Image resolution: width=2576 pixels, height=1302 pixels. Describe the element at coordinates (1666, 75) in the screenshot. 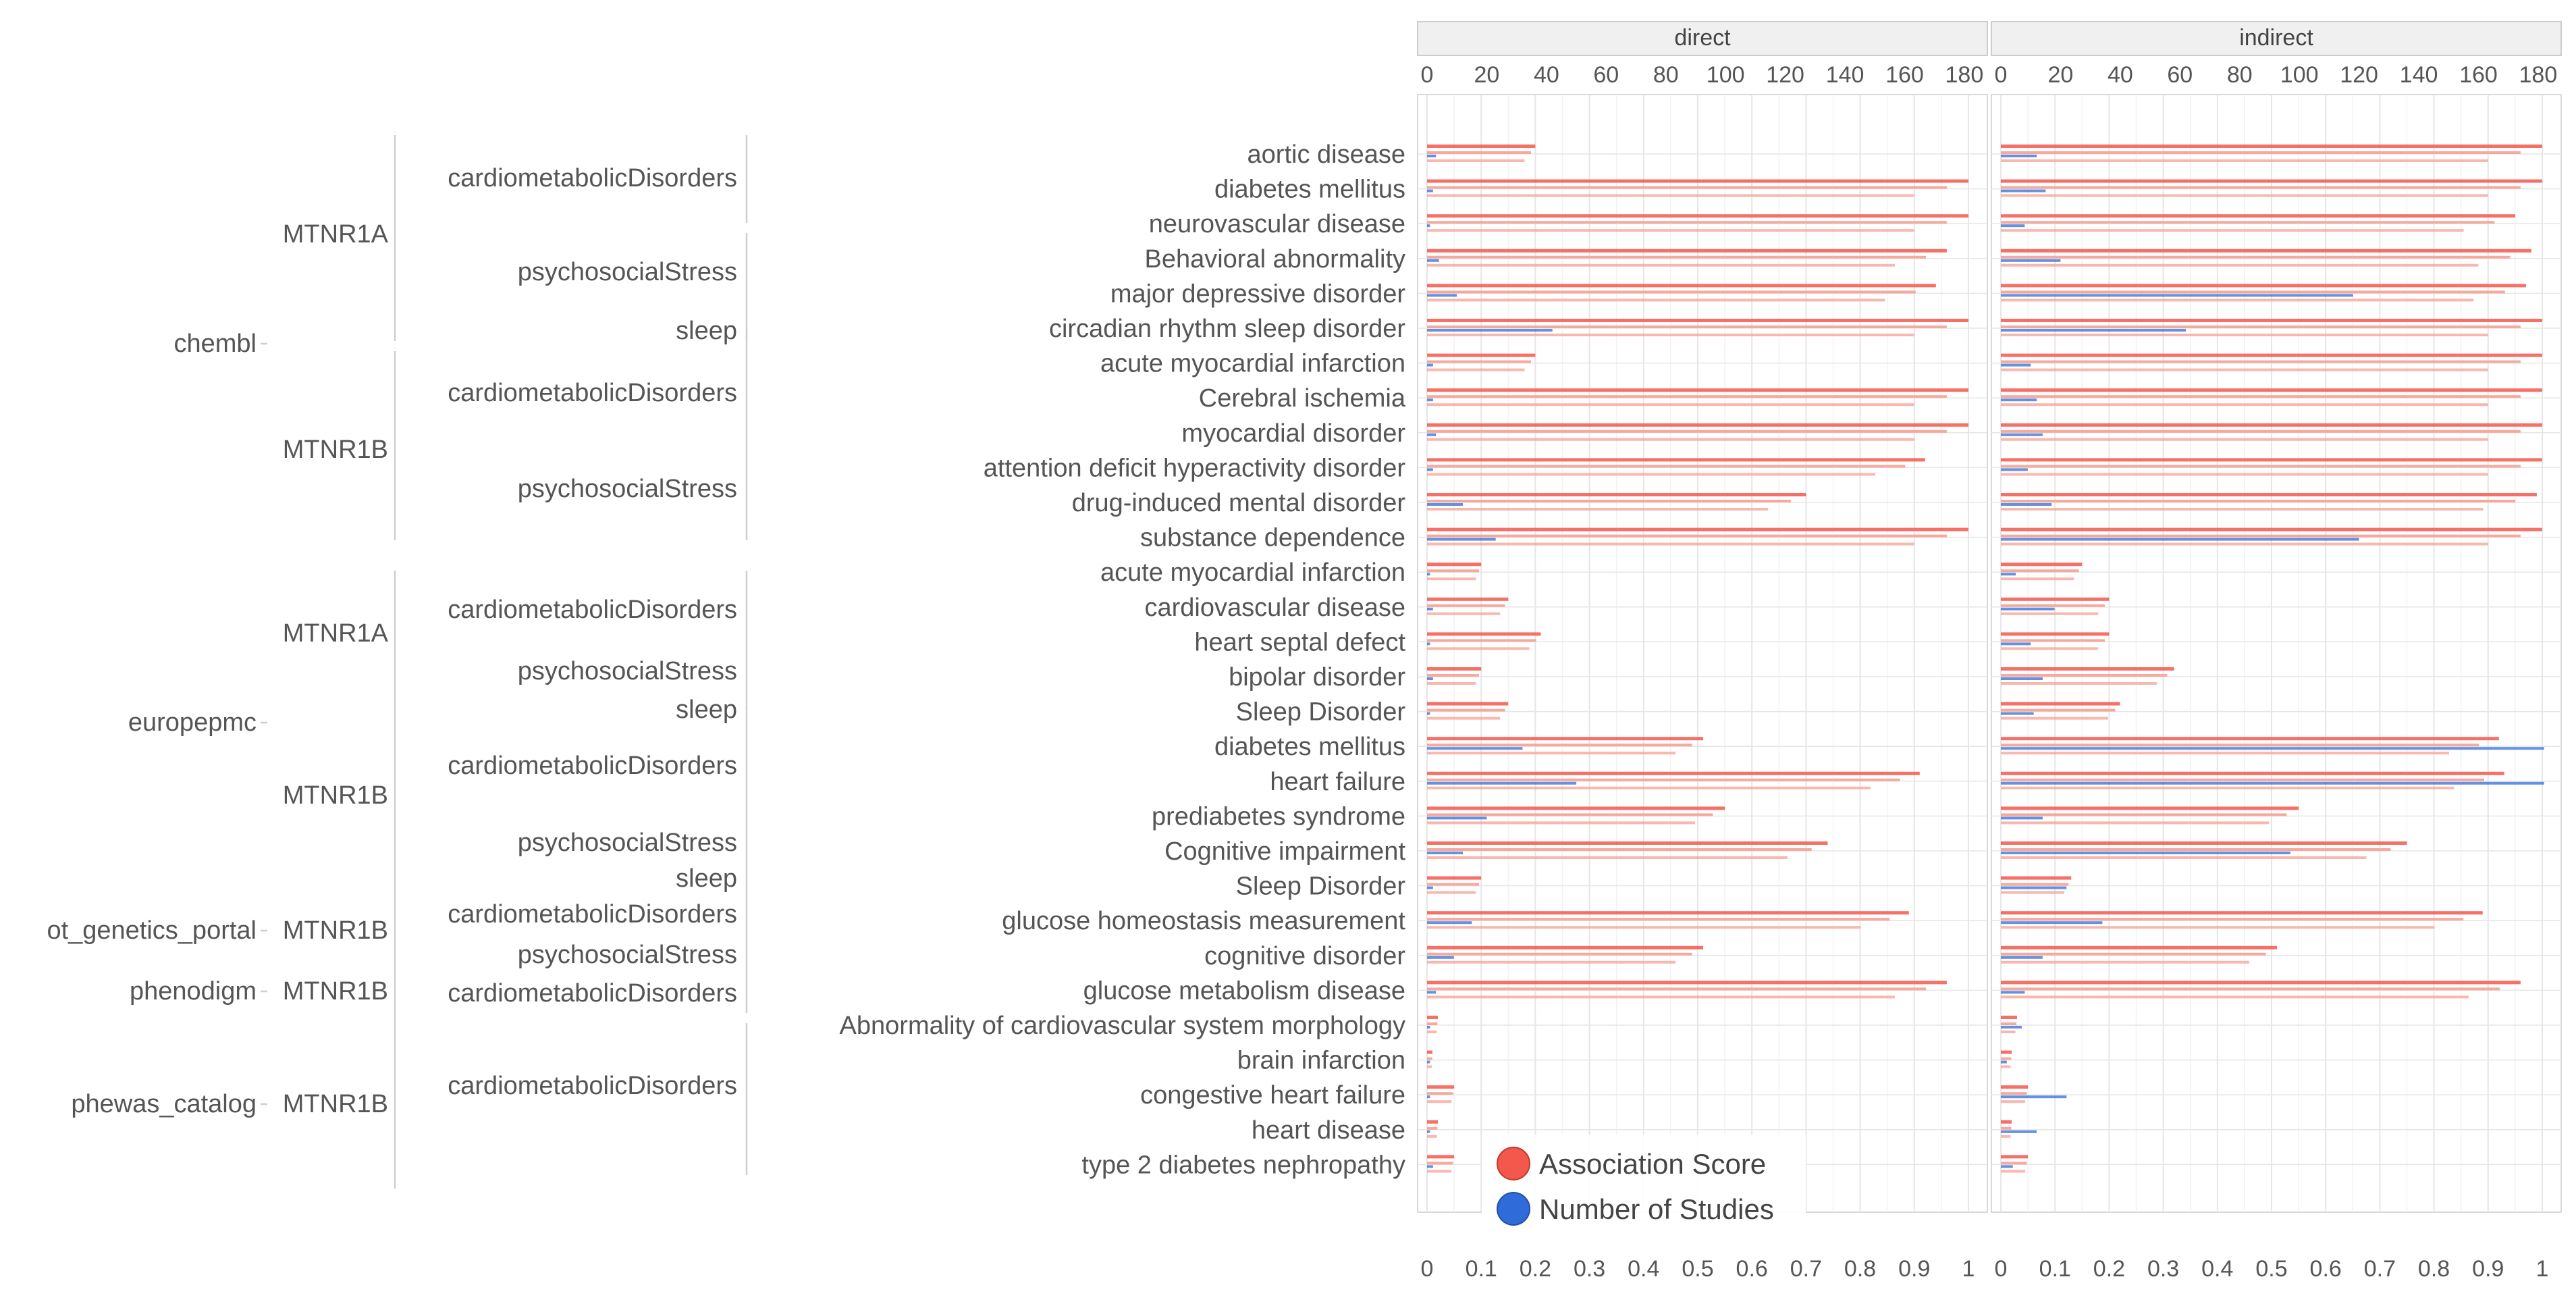

I see `top-tick-label: 80` at that location.